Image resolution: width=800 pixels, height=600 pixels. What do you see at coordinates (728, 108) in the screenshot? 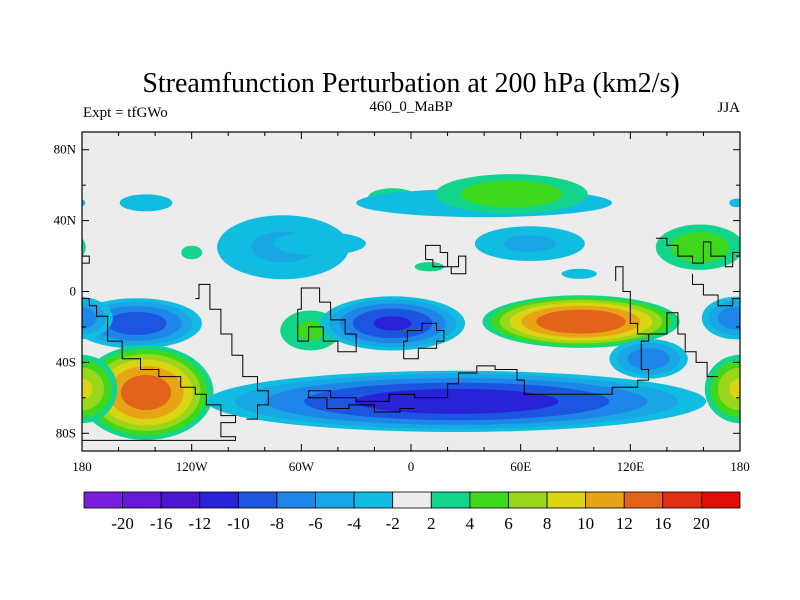
I see `season-label: JJA` at bounding box center [728, 108].